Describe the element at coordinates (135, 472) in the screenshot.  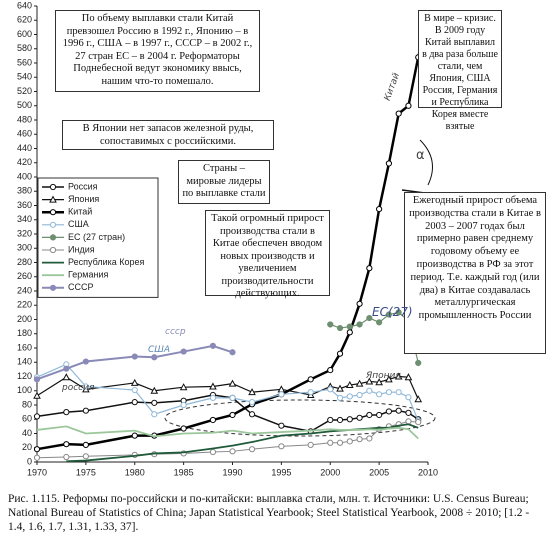
I see `x-tick-label: 1980` at that location.